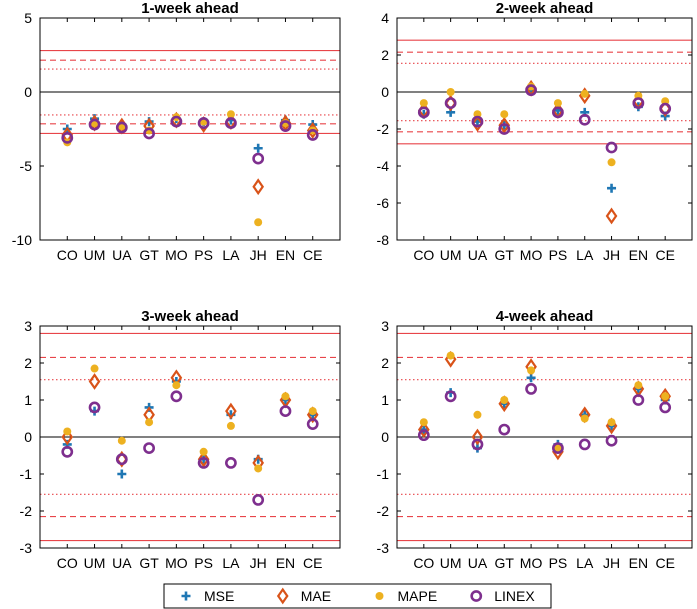  What do you see at coordinates (28, 18) in the screenshot?
I see `y-tick-label: 5` at bounding box center [28, 18].